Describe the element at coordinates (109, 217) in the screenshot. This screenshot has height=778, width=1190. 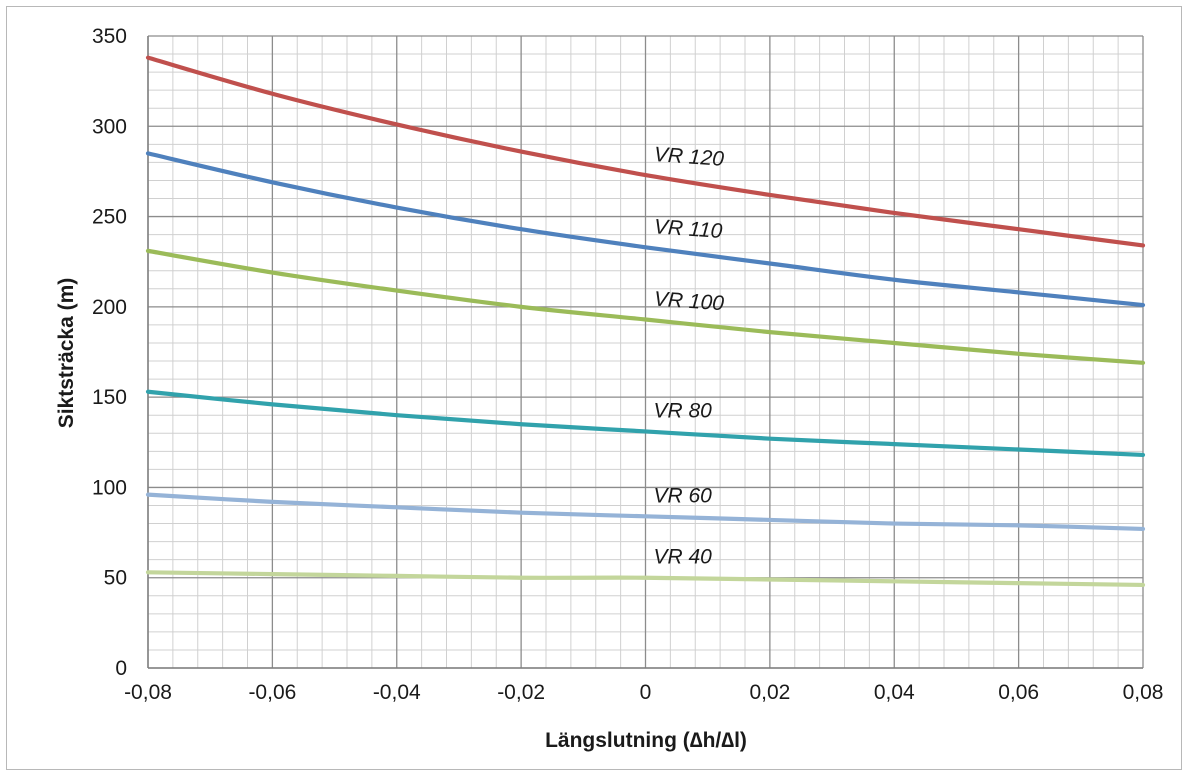
I see `y-tick-label: 250` at that location.